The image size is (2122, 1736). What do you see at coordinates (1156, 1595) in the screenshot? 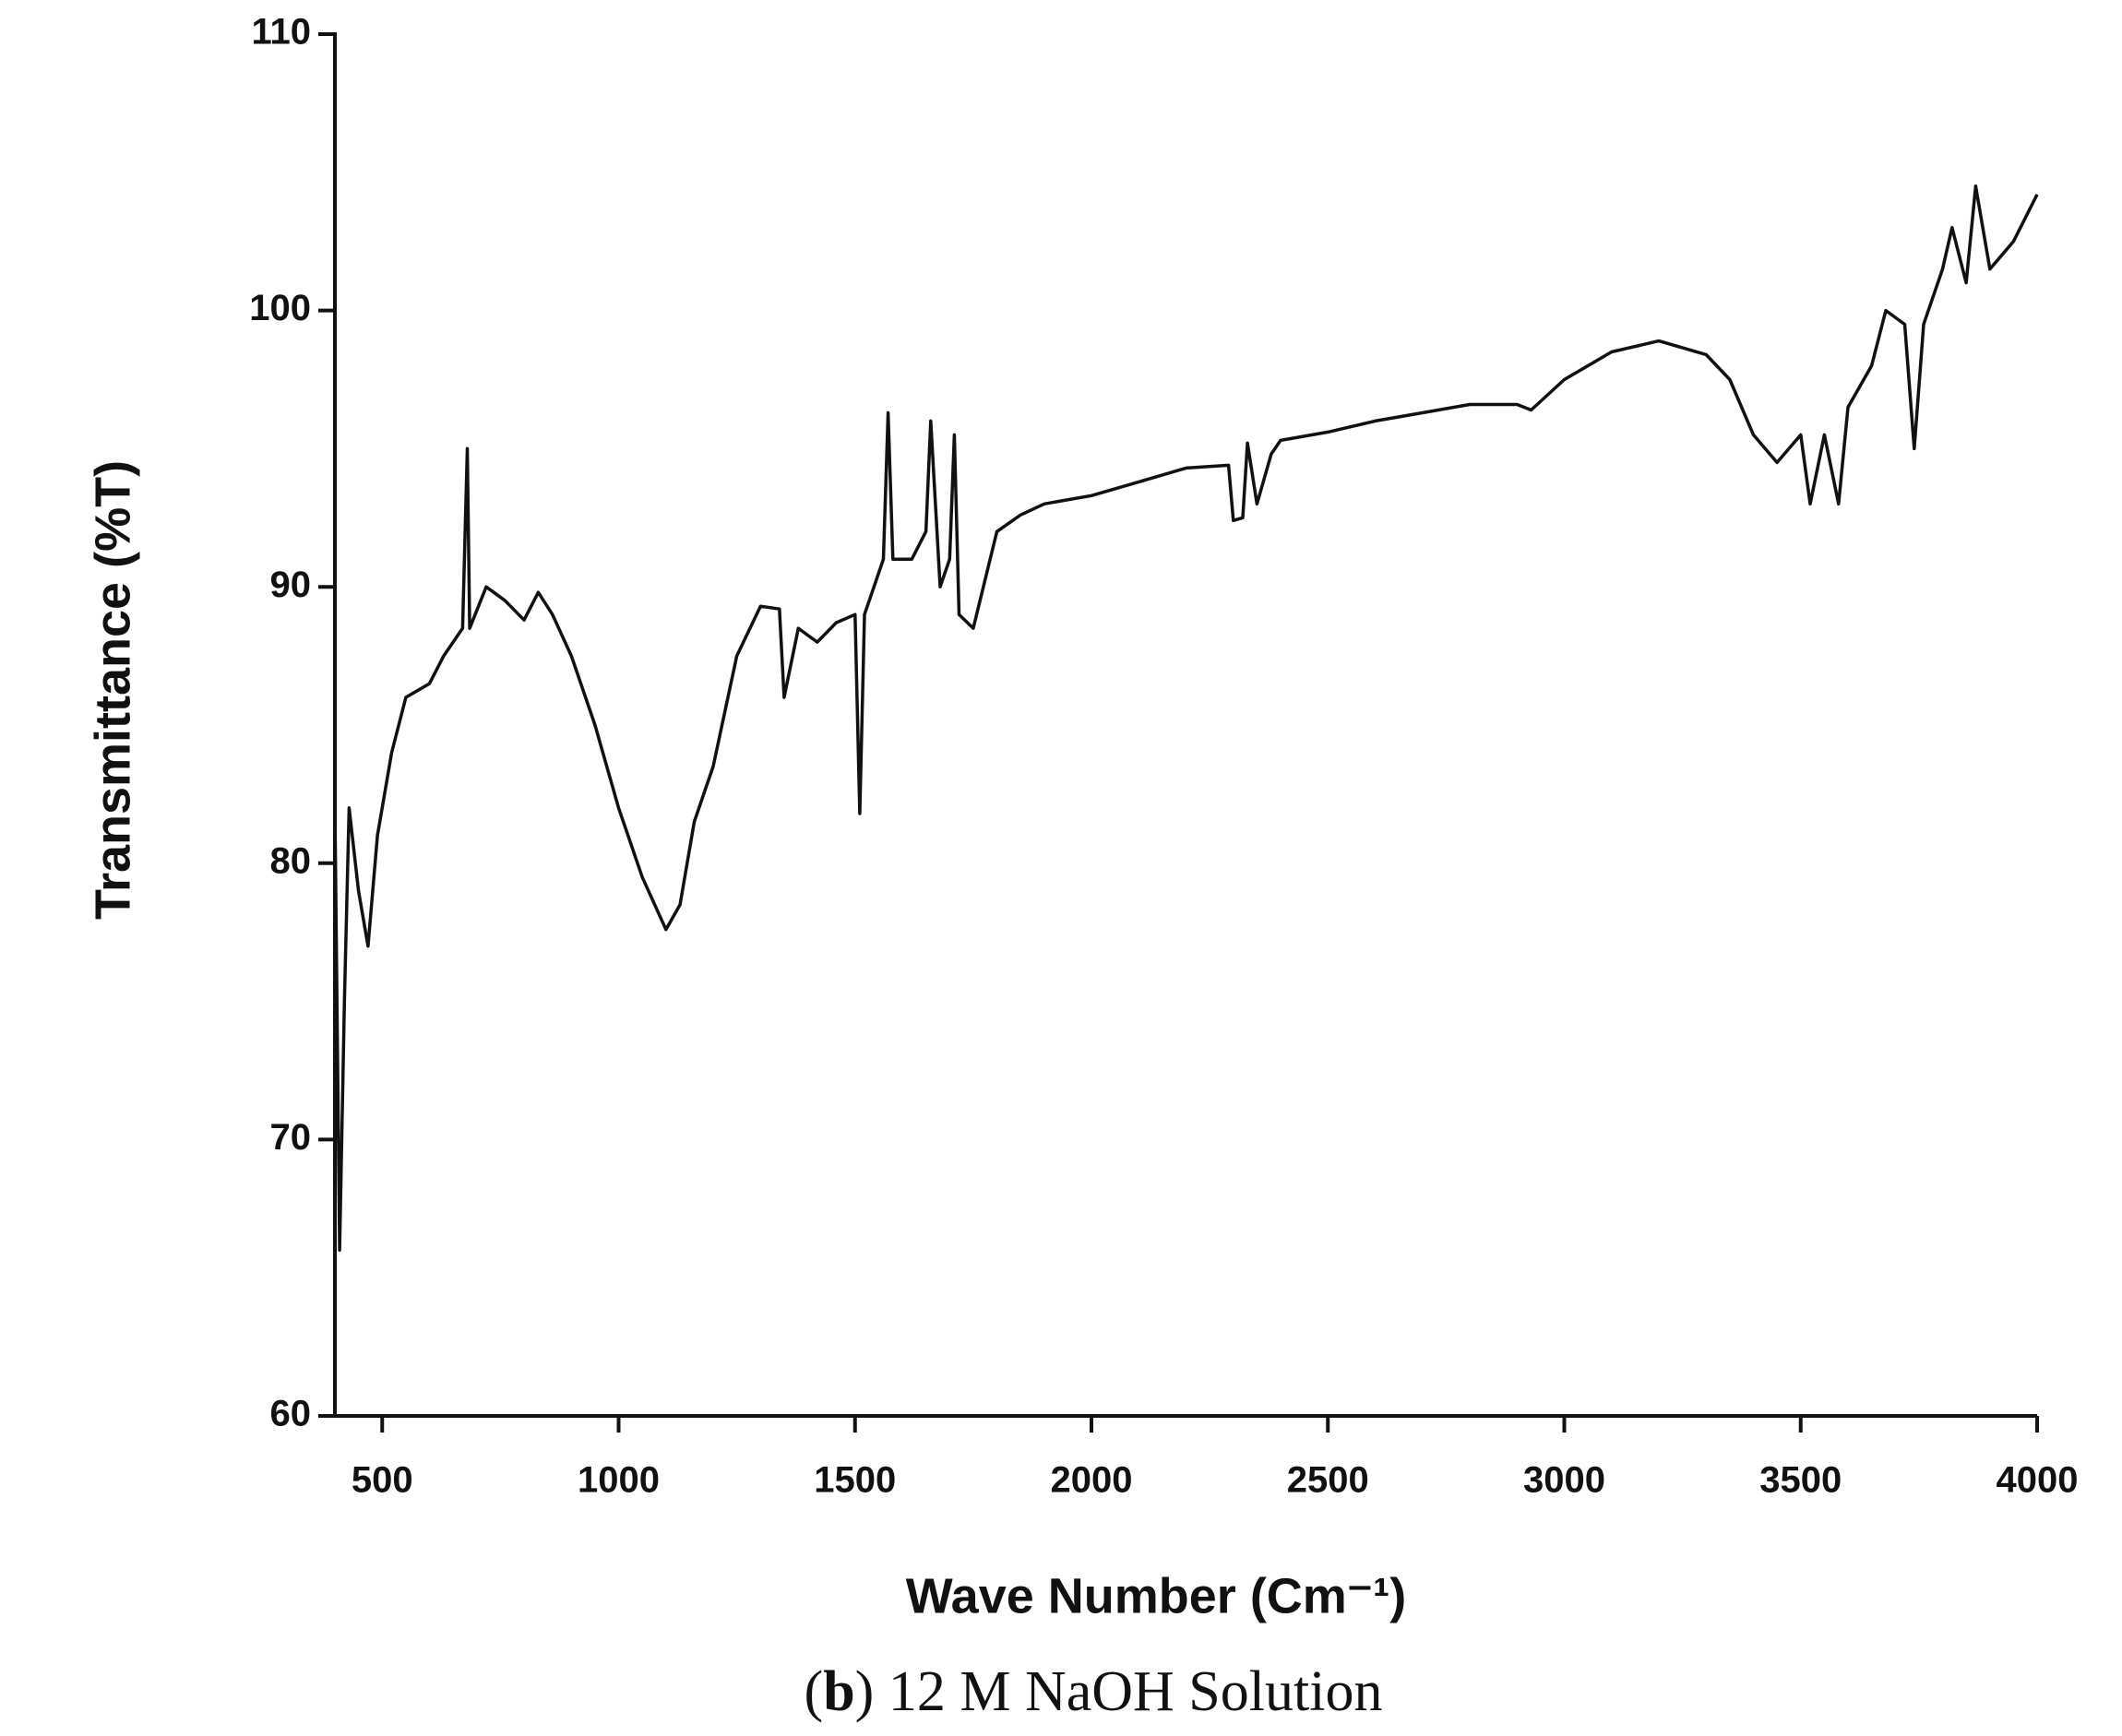
I see `x-axis-label: Wave Number (Cm⁻¹)` at bounding box center [1156, 1595].